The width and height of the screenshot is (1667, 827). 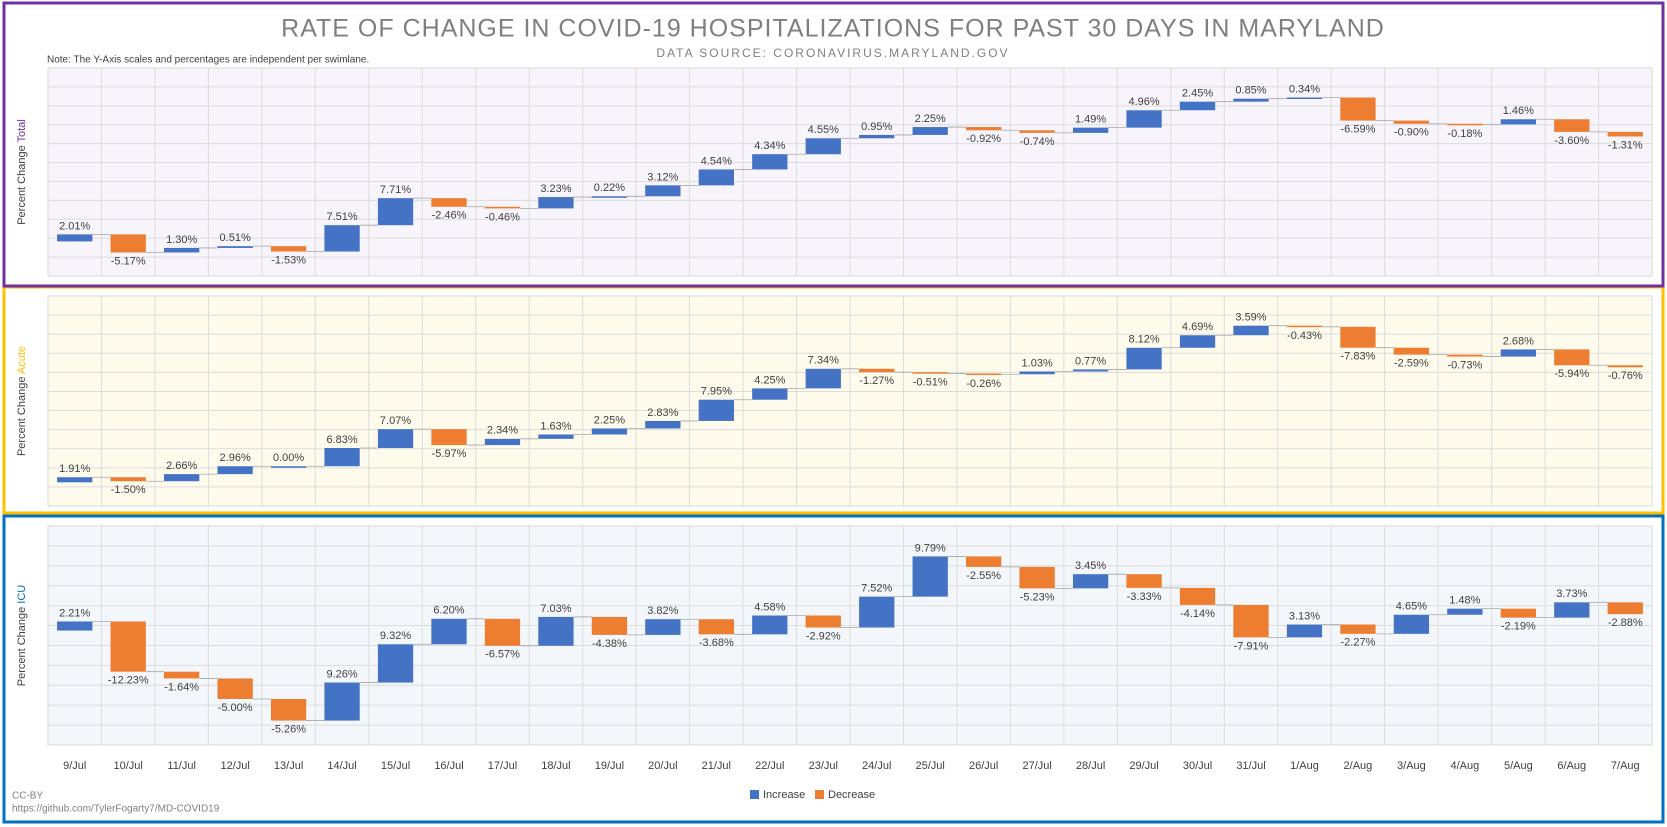 What do you see at coordinates (823, 766) in the screenshot?
I see `x-tick-label: 23/Jul` at bounding box center [823, 766].